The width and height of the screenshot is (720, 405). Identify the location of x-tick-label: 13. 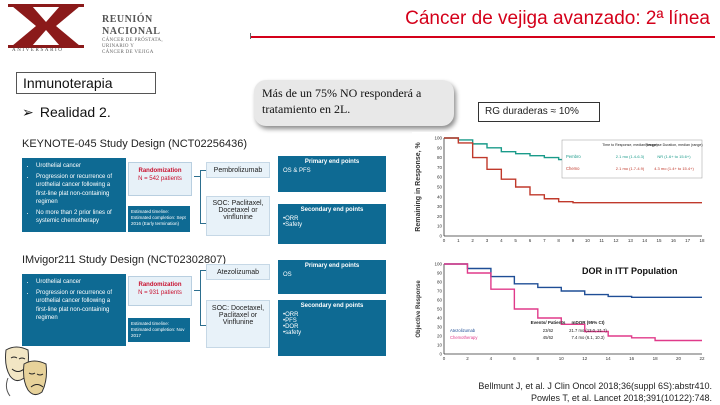
(631, 240).